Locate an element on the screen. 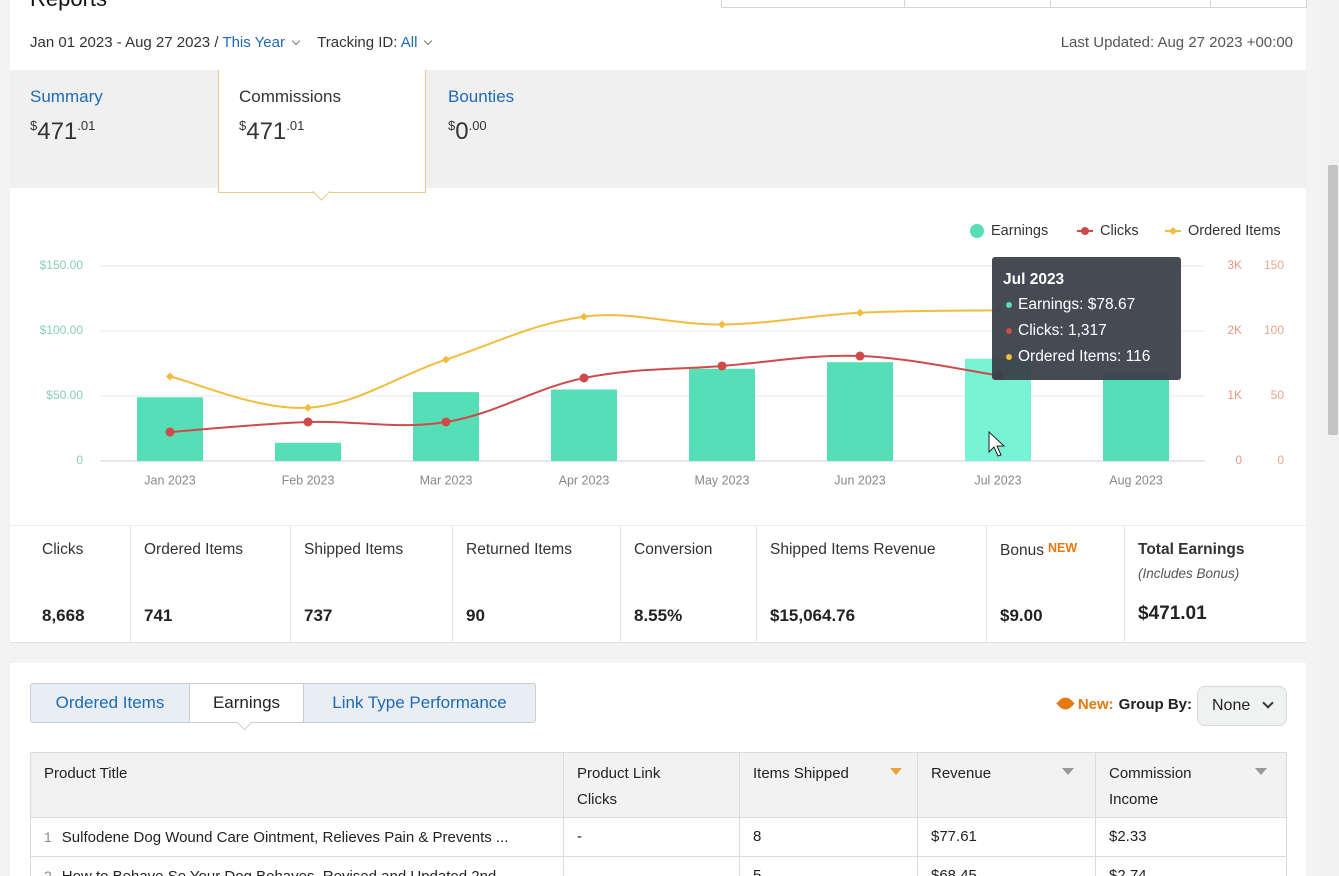 This screenshot has height=876, width=1339. stat-value: 8,668 is located at coordinates (63, 615).